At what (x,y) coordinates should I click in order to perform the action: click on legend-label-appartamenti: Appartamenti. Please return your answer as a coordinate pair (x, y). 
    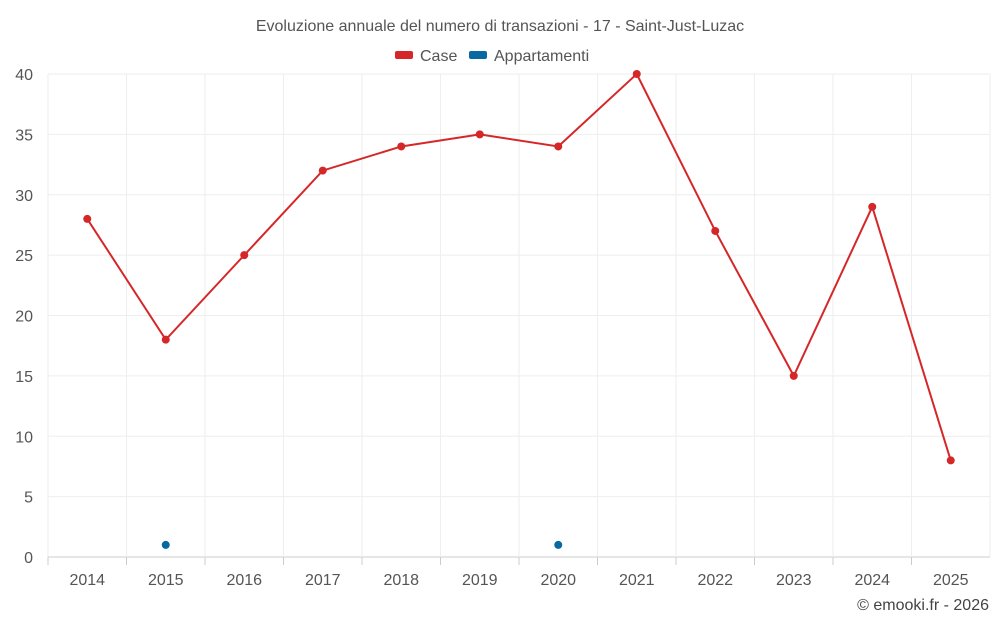
    Looking at the image, I should click on (541, 56).